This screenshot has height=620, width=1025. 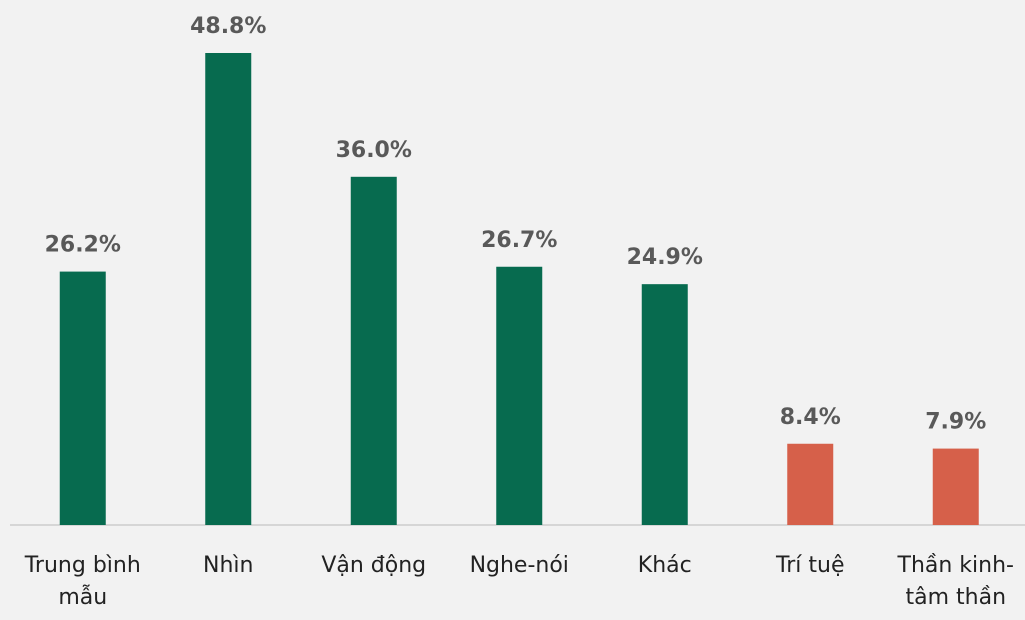 I want to click on x-tick-label: Nghe-nói, so click(x=519, y=565).